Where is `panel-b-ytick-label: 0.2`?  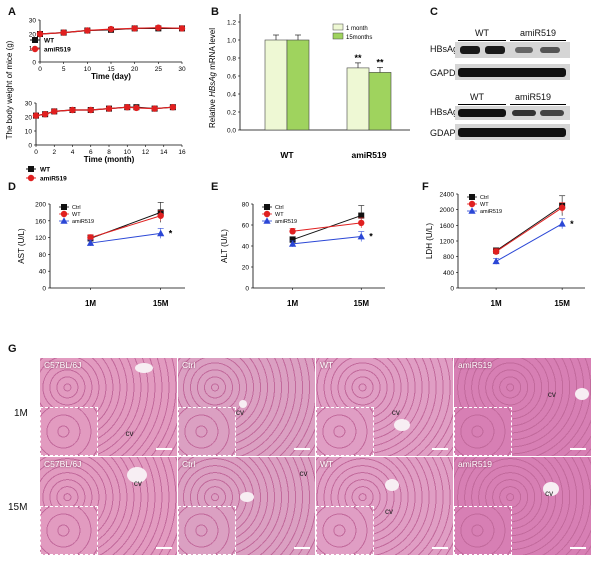
panel-b-ytick-label: 0.2 is located at coordinates (231, 113).